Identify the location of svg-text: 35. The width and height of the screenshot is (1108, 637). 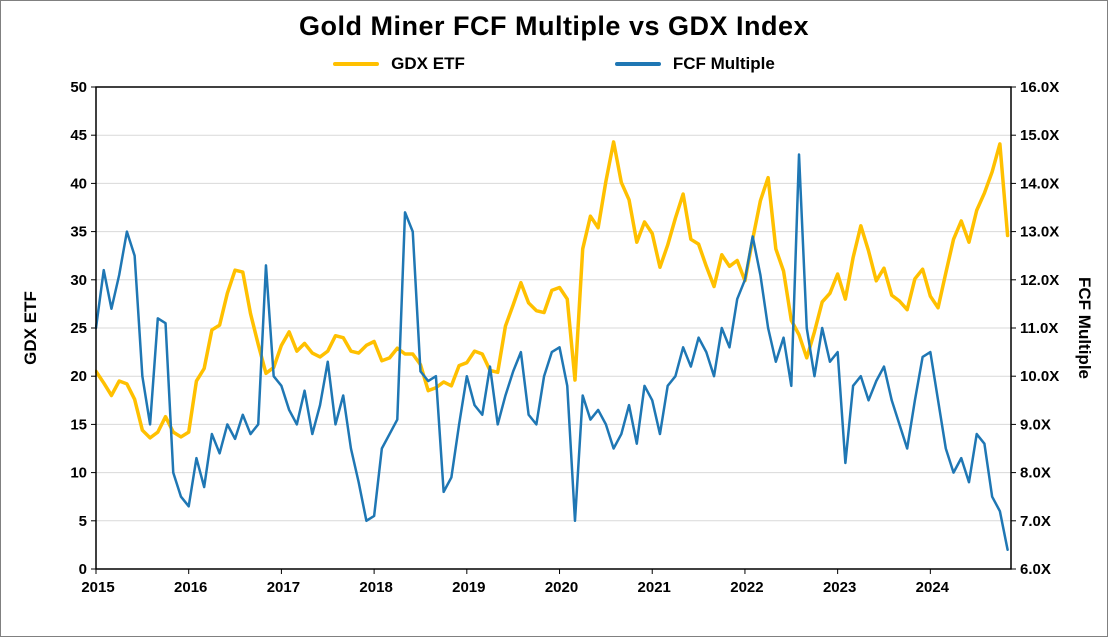
(78, 232).